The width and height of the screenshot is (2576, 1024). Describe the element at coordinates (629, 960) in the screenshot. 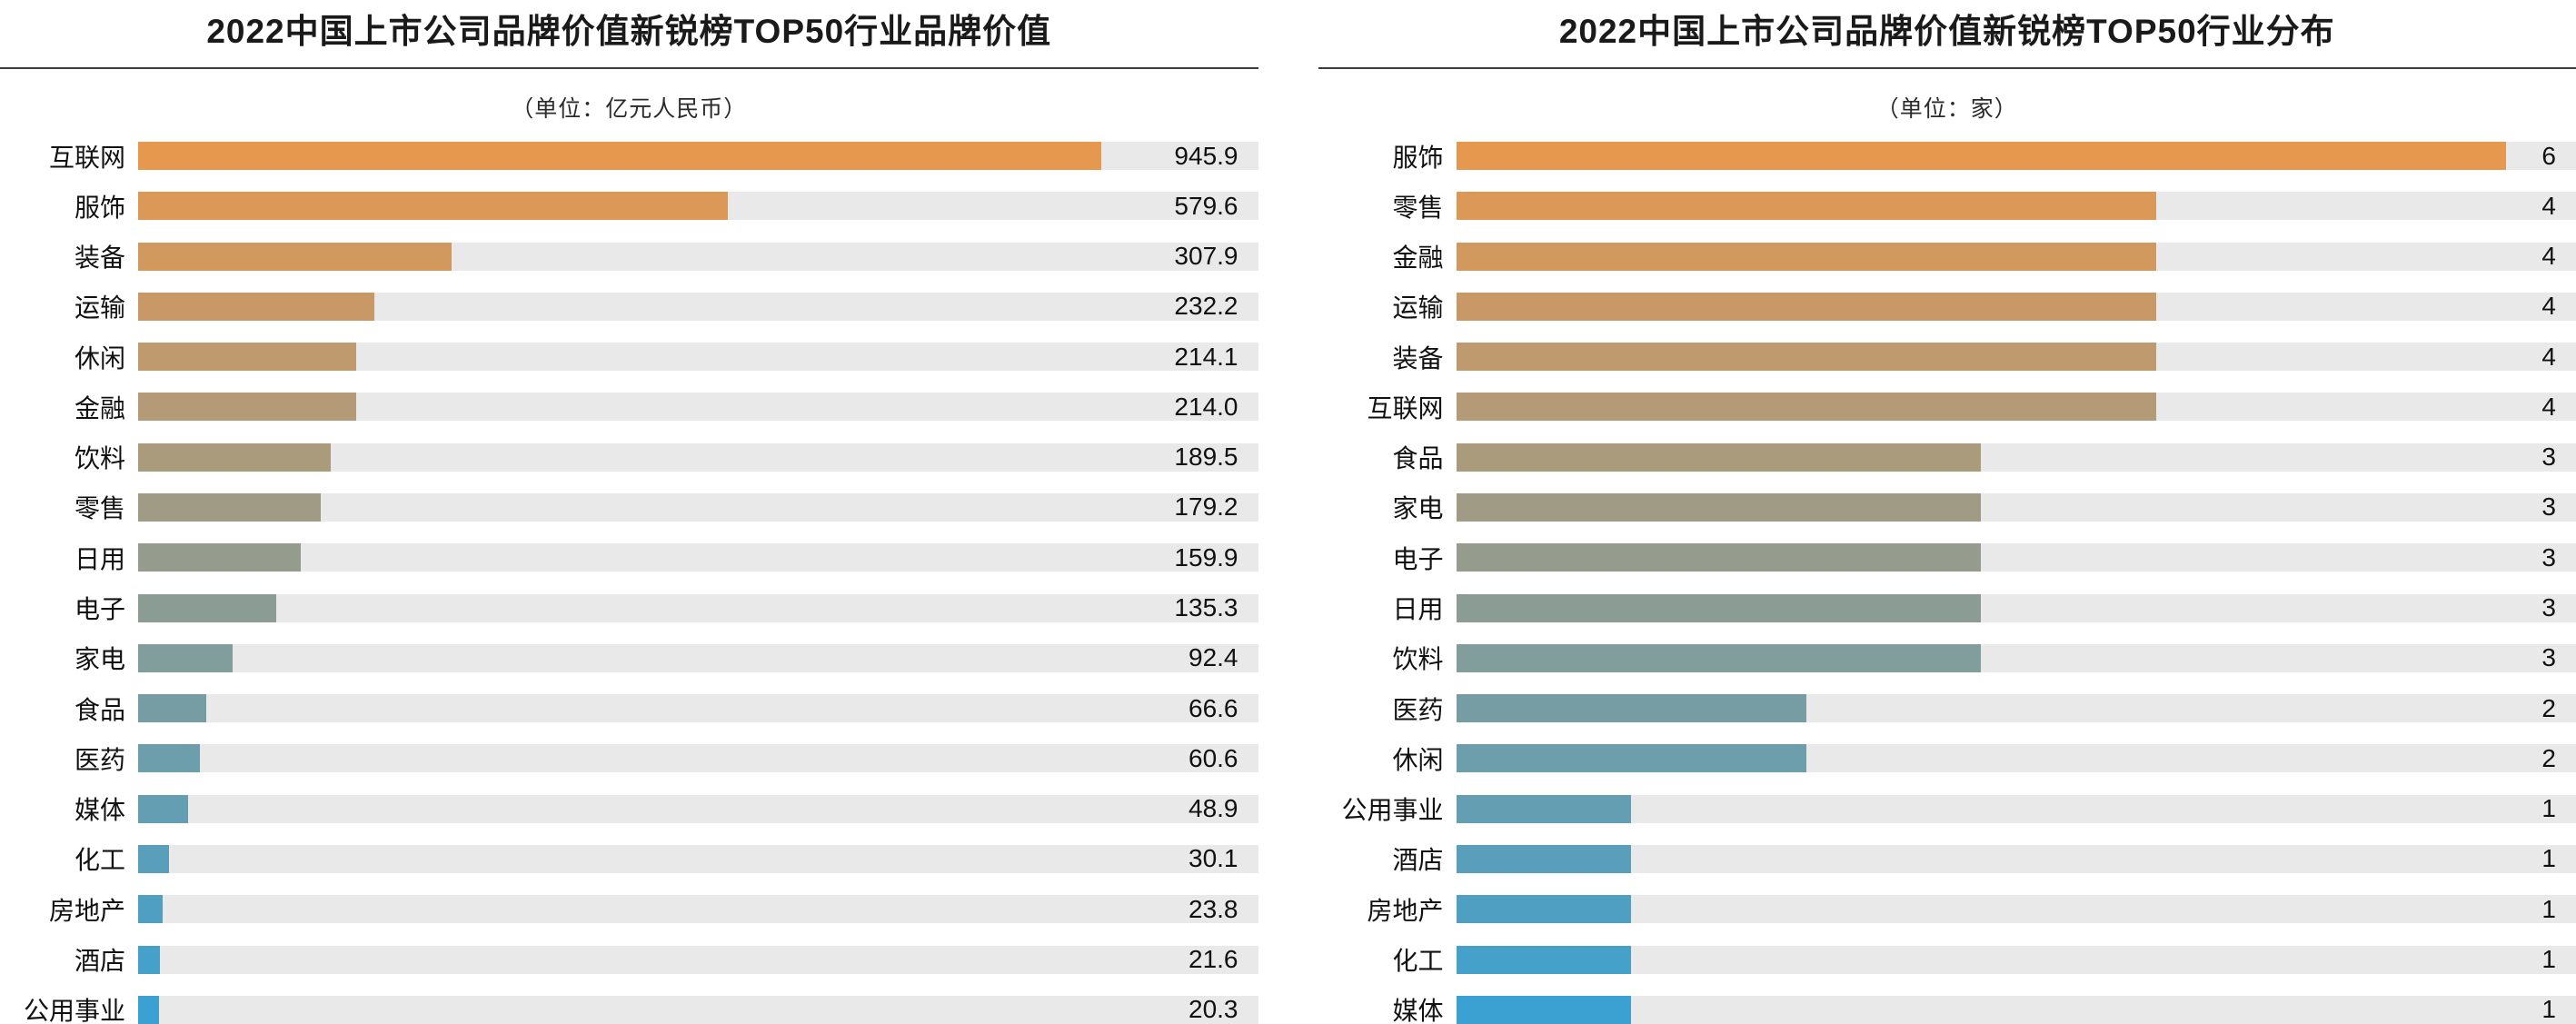

I see `chart-row: 酒店 21.6` at that location.